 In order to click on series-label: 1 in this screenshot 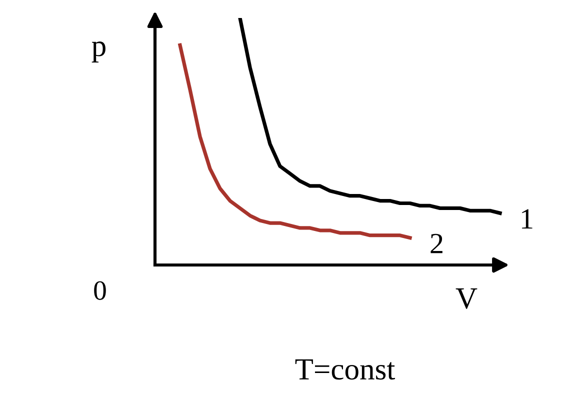, I will do `click(527, 218)`.